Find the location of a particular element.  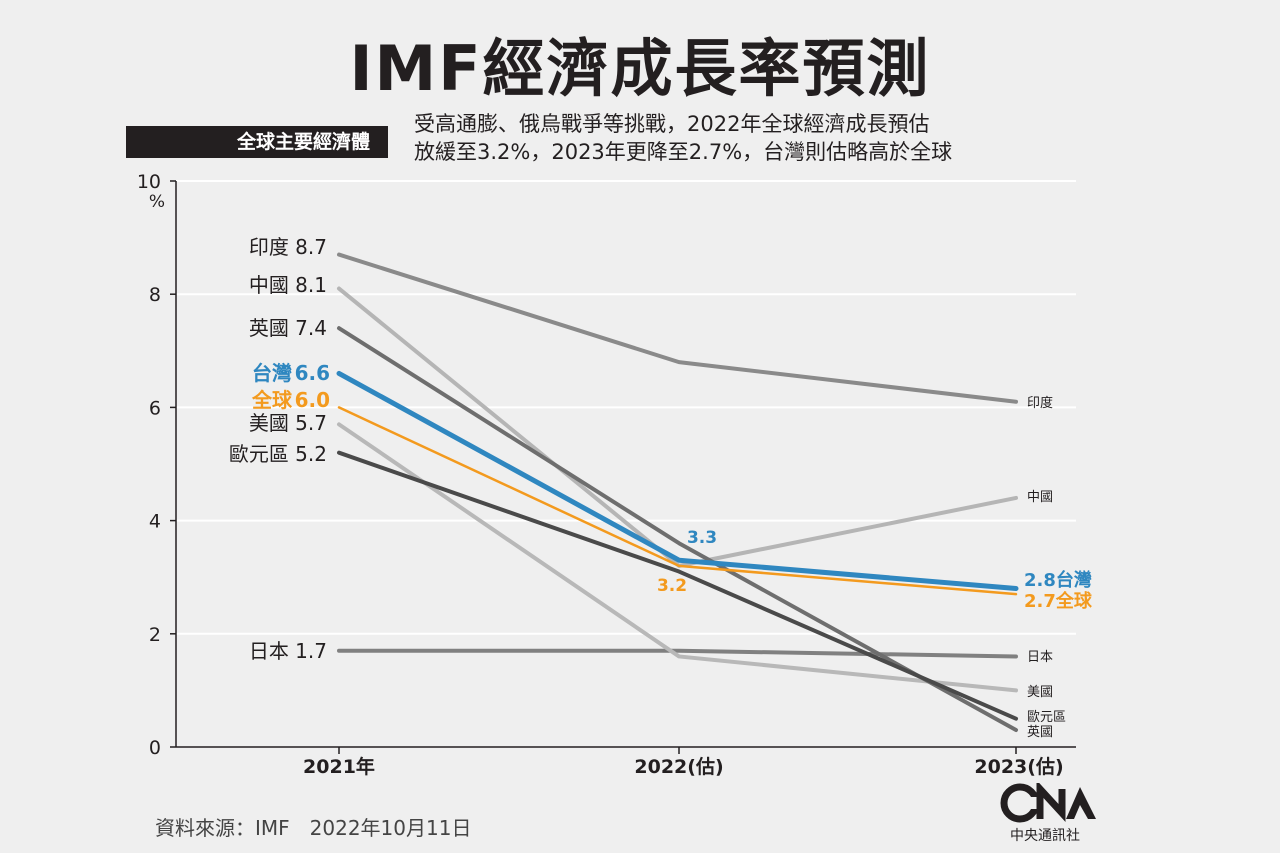

end-label-歐元區: 歐元區 is located at coordinates (1046, 717).